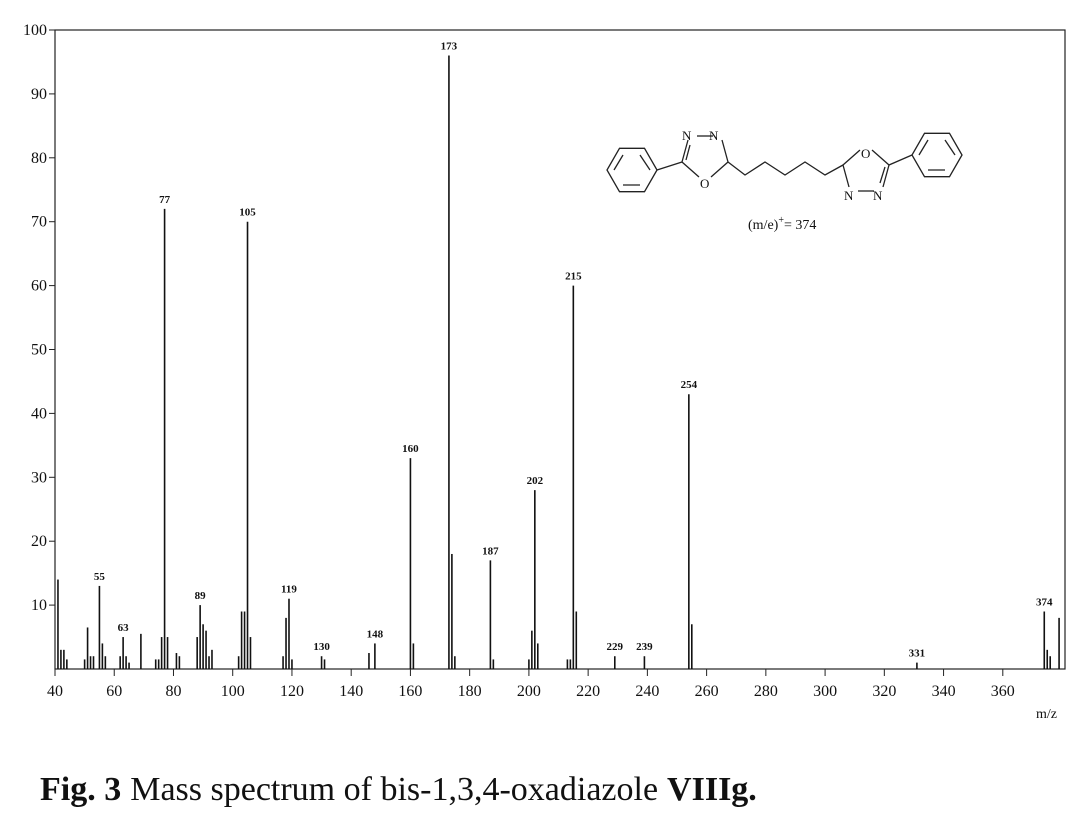 The image size is (1092, 825). Describe the element at coordinates (689, 385) in the screenshot. I see `peak-label: 254` at that location.